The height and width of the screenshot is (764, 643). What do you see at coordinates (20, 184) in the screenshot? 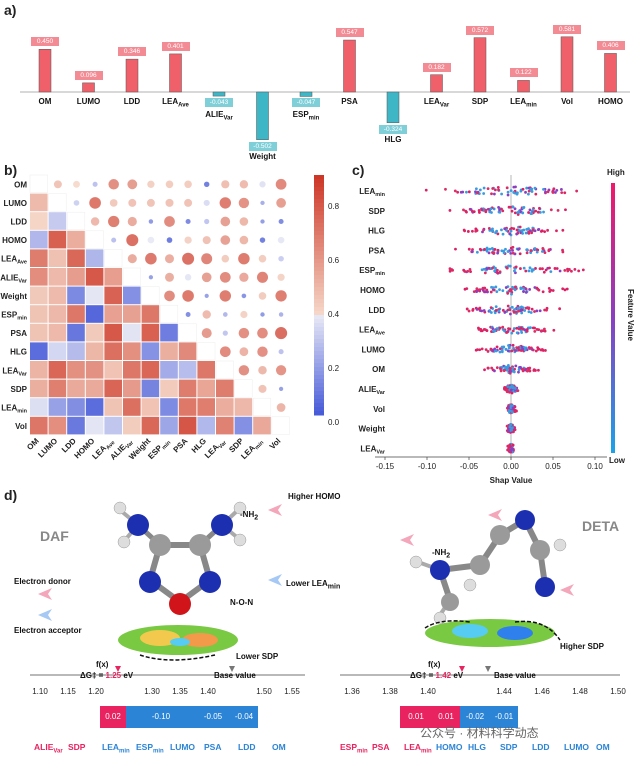
I see `heat-row-label: OM` at bounding box center [20, 184].